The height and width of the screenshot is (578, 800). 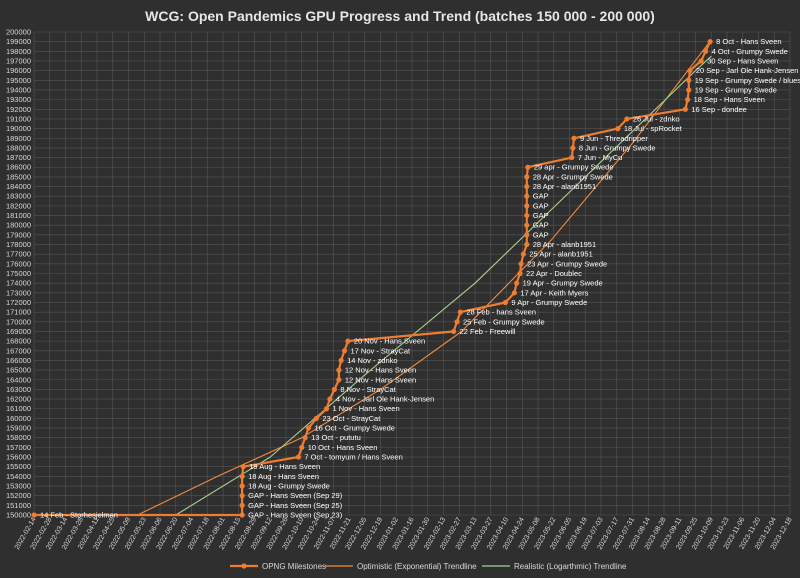 I want to click on milestone-label: 19 Sep - Grumpy Swede / bluestang, so click(x=747, y=80).